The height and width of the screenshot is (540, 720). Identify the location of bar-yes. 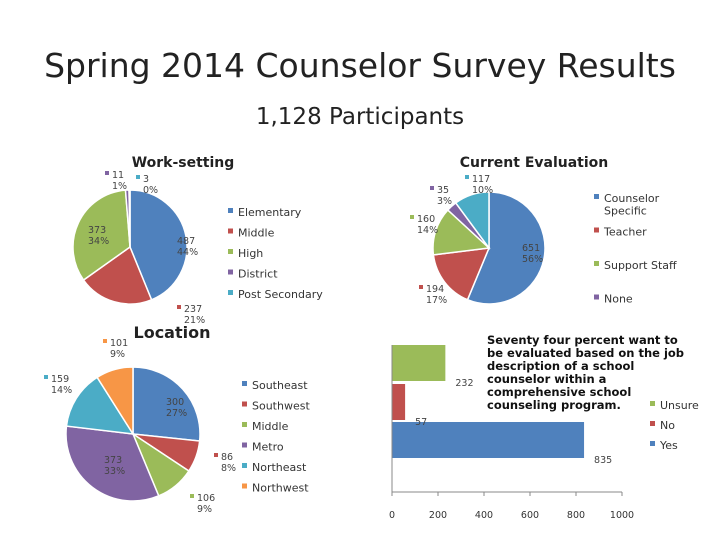
(488, 440).